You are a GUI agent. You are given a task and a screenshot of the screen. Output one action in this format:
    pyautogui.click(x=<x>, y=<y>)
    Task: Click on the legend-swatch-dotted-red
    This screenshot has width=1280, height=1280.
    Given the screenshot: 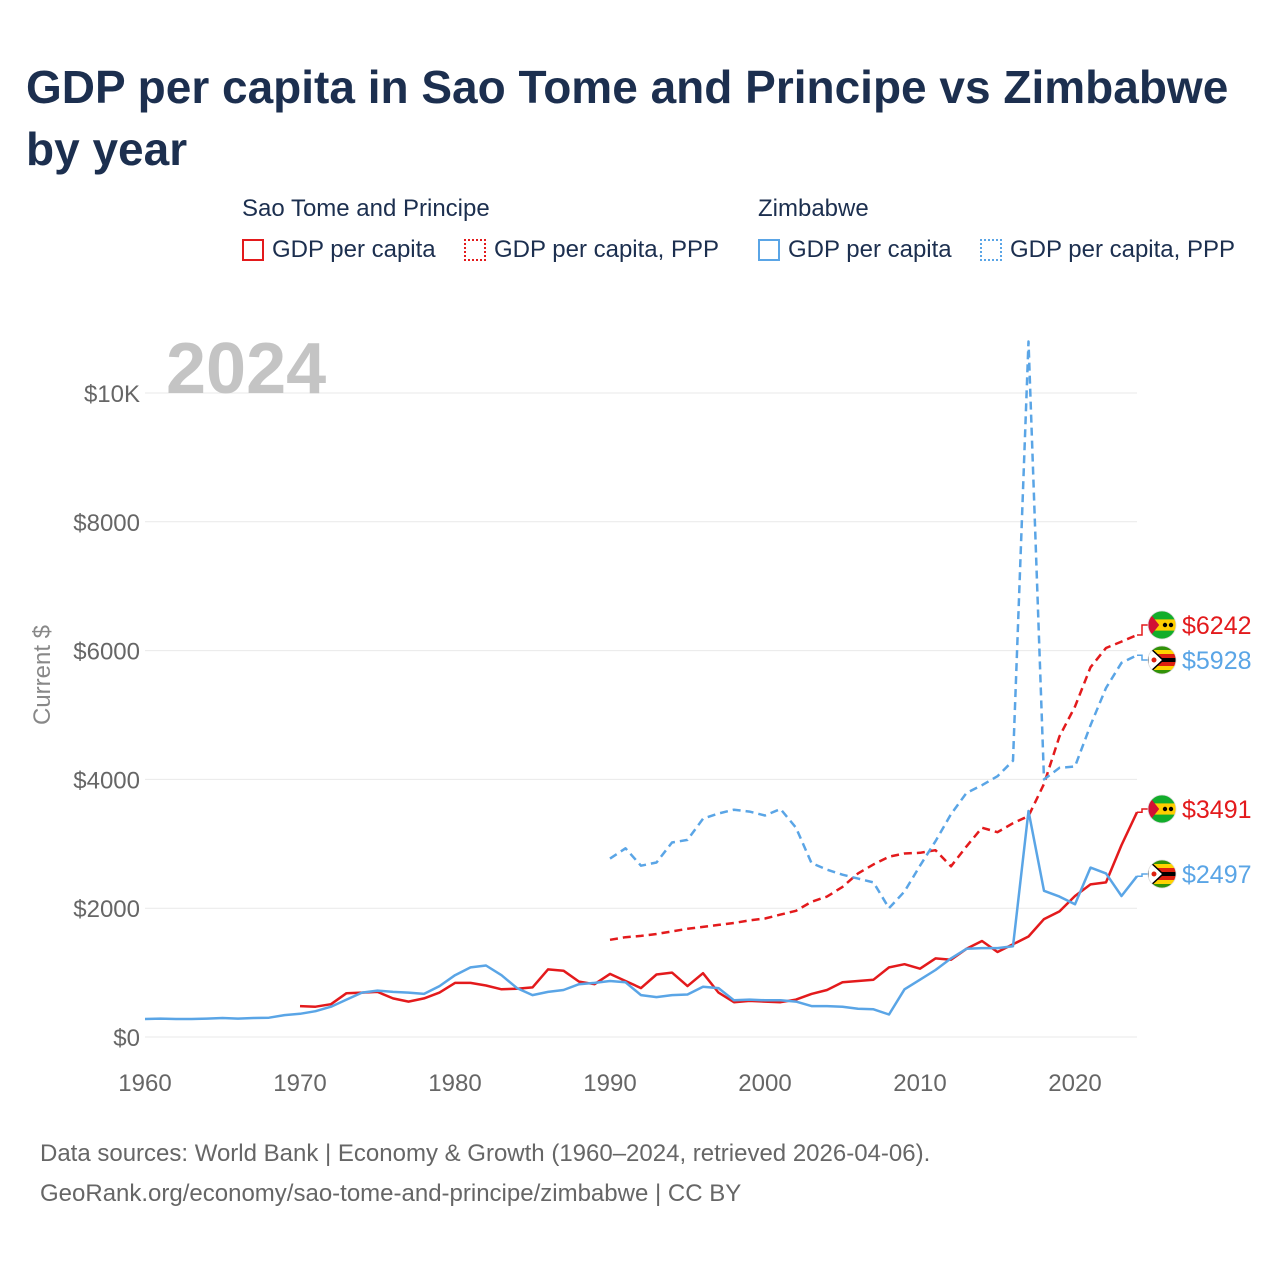 What is the action you would take?
    pyautogui.click(x=475, y=250)
    